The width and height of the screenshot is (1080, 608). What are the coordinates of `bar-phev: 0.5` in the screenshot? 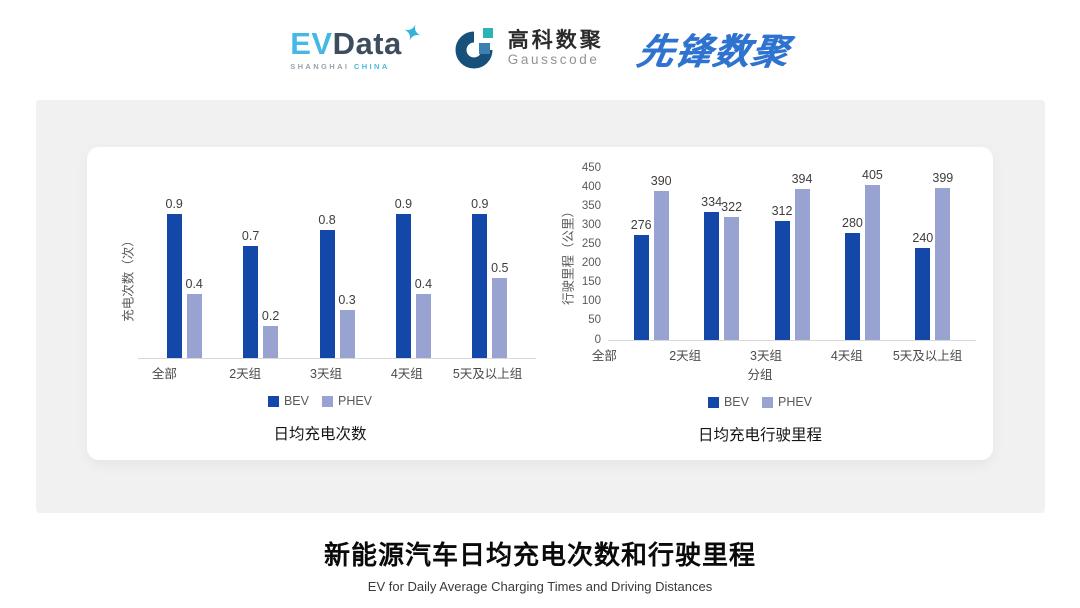 It's located at (500, 309).